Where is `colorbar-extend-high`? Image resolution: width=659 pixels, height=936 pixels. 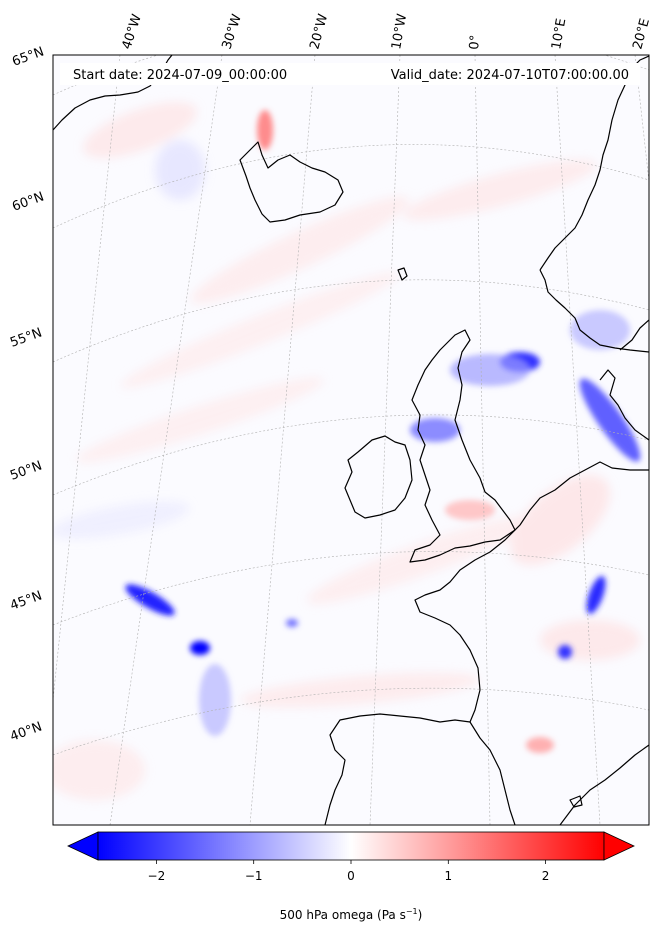 colorbar-extend-high is located at coordinates (619, 846).